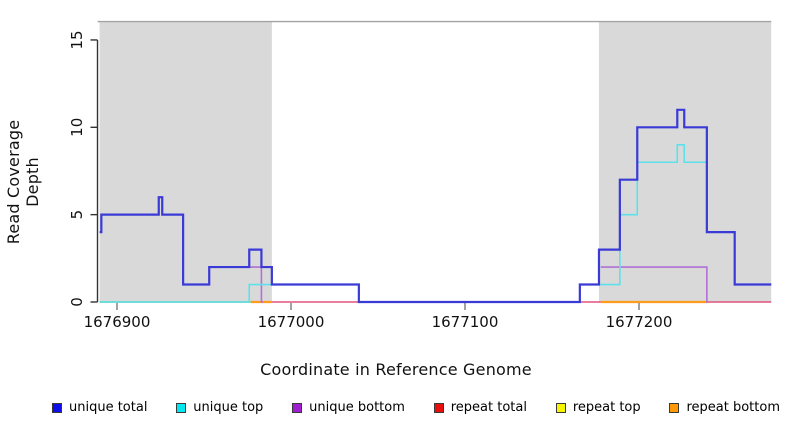 The image size is (792, 432). I want to click on x-tick-label: 1676900, so click(117, 322).